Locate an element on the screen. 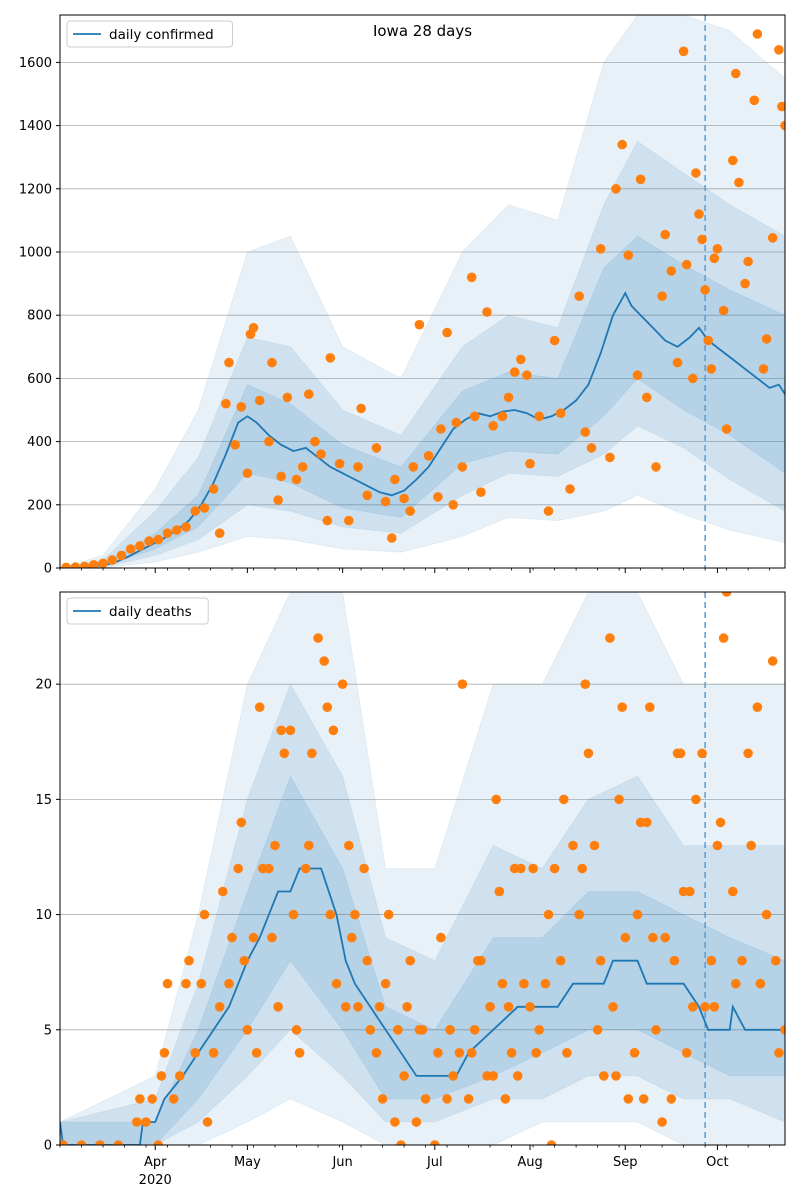 The width and height of the screenshot is (800, 1200). y-tick-label: 1200 is located at coordinates (35, 189).